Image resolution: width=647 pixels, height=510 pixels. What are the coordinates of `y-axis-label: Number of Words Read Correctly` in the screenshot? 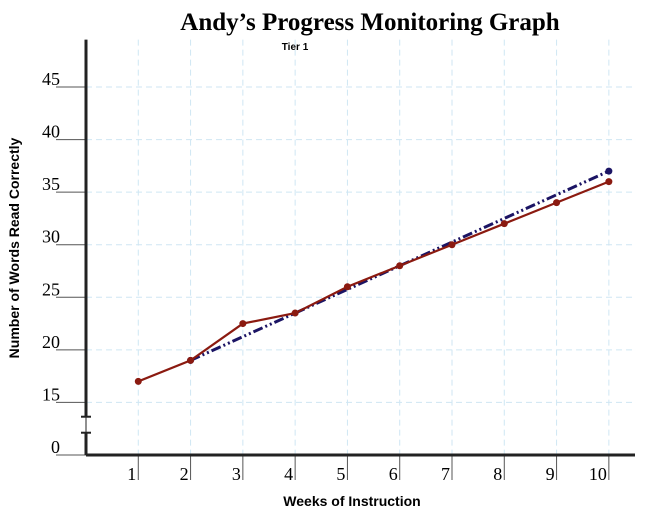 It's located at (14, 247).